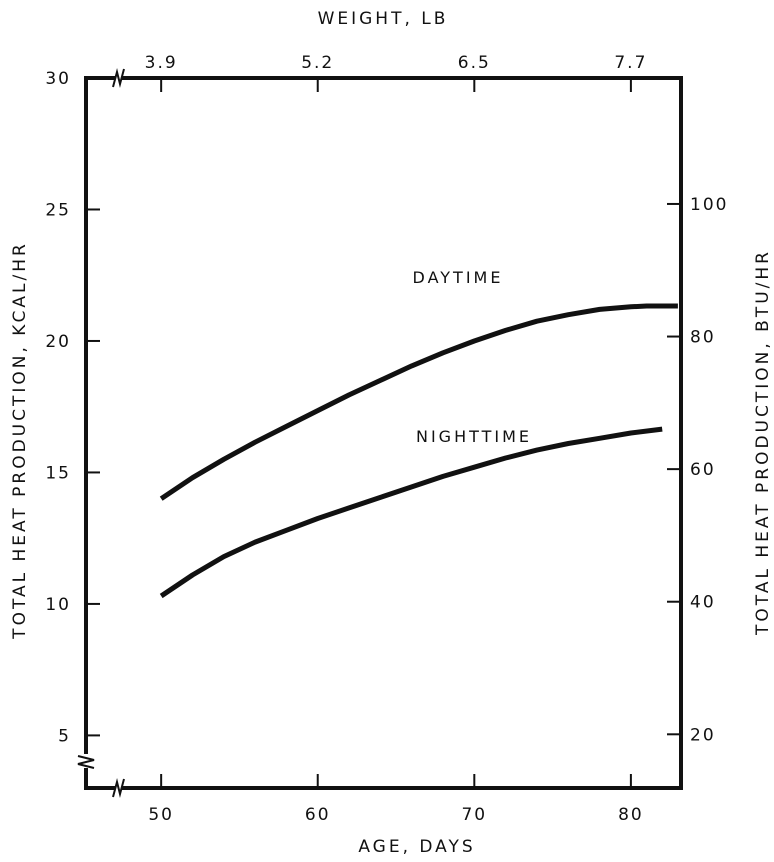 The image size is (774, 862). I want to click on y-tick-label: 30, so click(58, 79).